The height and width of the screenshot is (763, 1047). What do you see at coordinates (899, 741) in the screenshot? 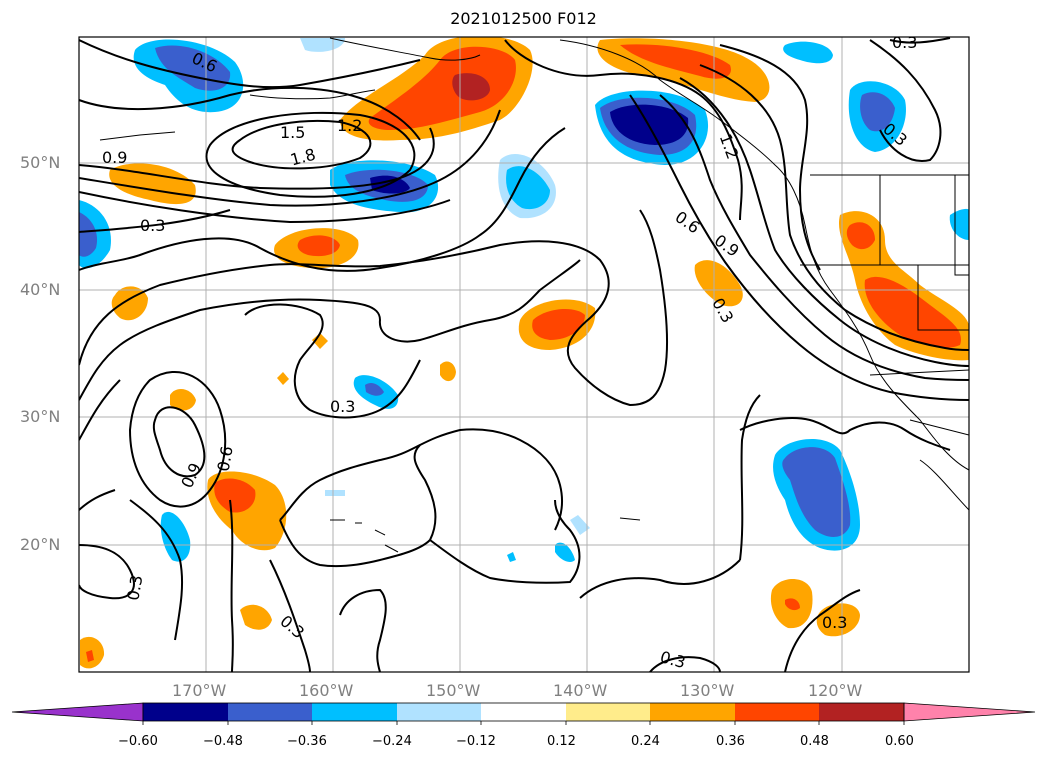
I see `colorbar-tick-label: 0.60` at bounding box center [899, 741].